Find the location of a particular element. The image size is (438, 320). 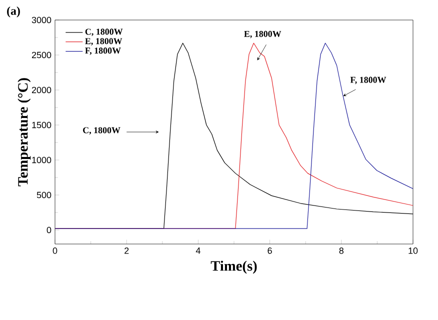

annotation: C, 1800W is located at coordinates (101, 131).